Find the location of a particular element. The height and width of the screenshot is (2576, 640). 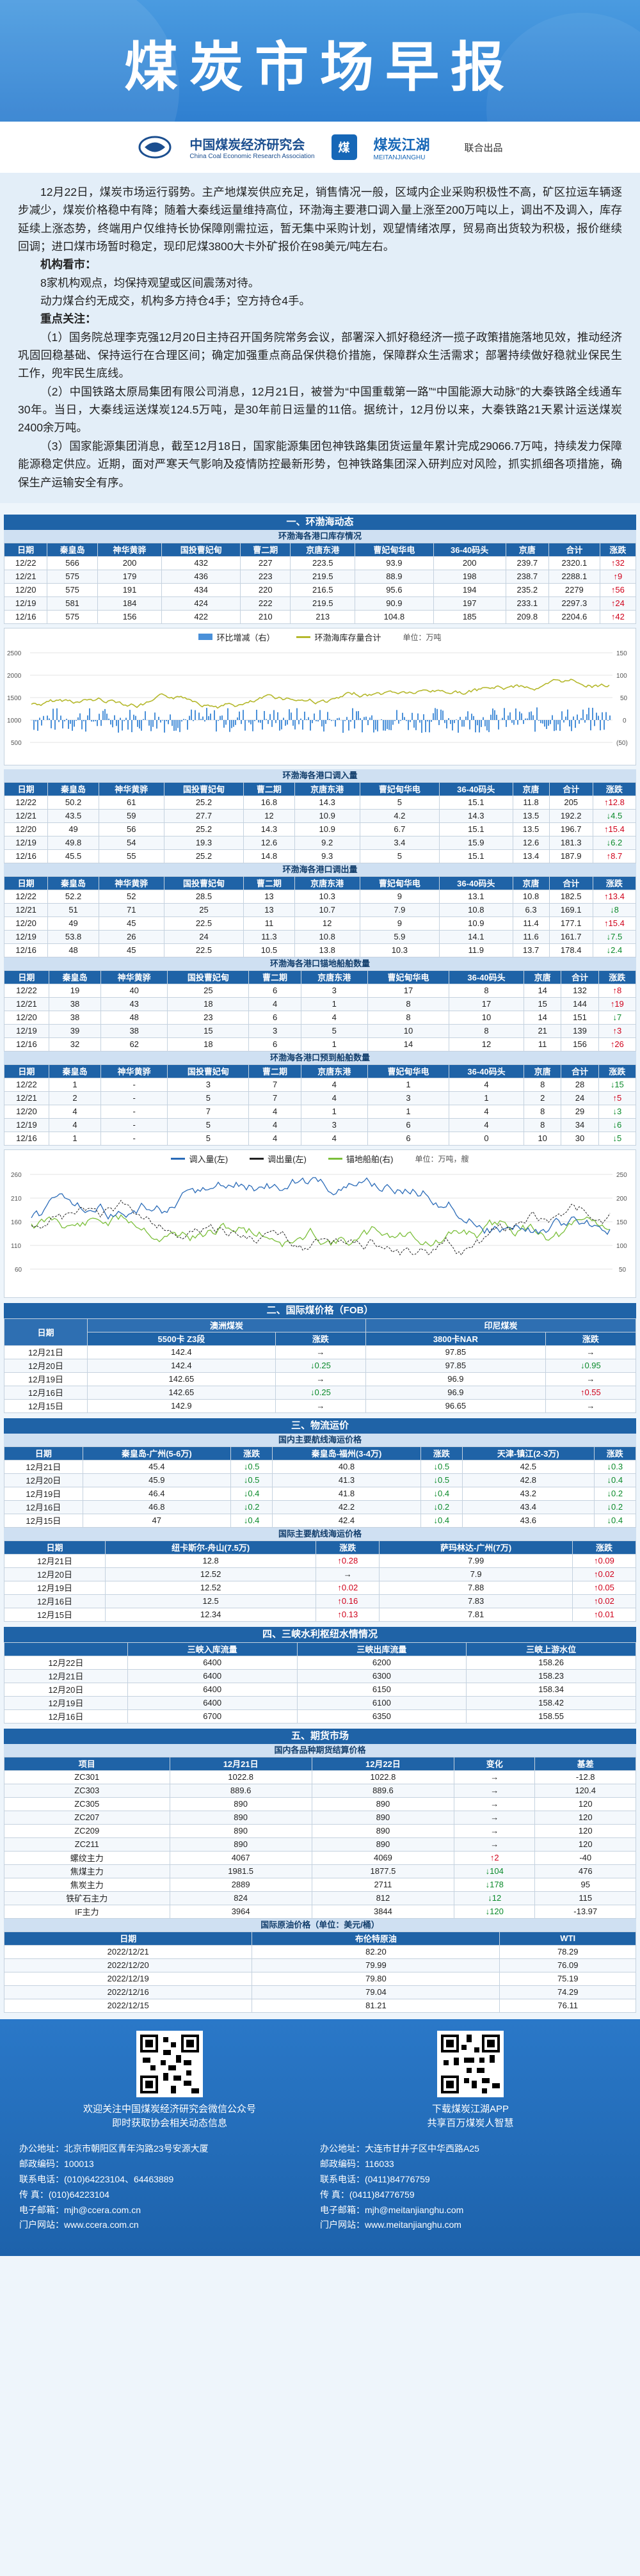

ccera-email-link: 电子邮箱：mjh@ccera.com.cn is located at coordinates (80, 2209).